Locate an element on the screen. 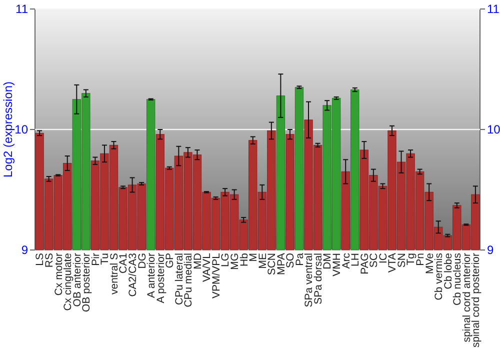 This screenshot has height=350, width=500. x-tick-label: GP is located at coordinates (170, 260).